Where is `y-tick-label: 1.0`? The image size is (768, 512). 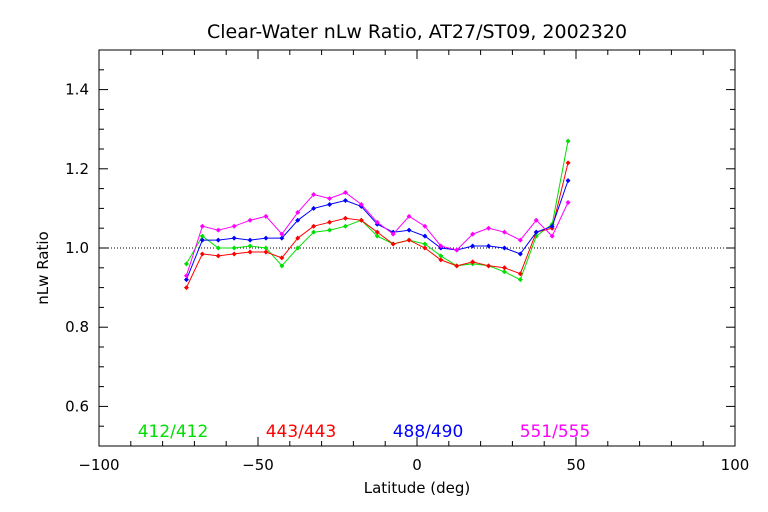
y-tick-label: 1.0 is located at coordinates (77, 248).